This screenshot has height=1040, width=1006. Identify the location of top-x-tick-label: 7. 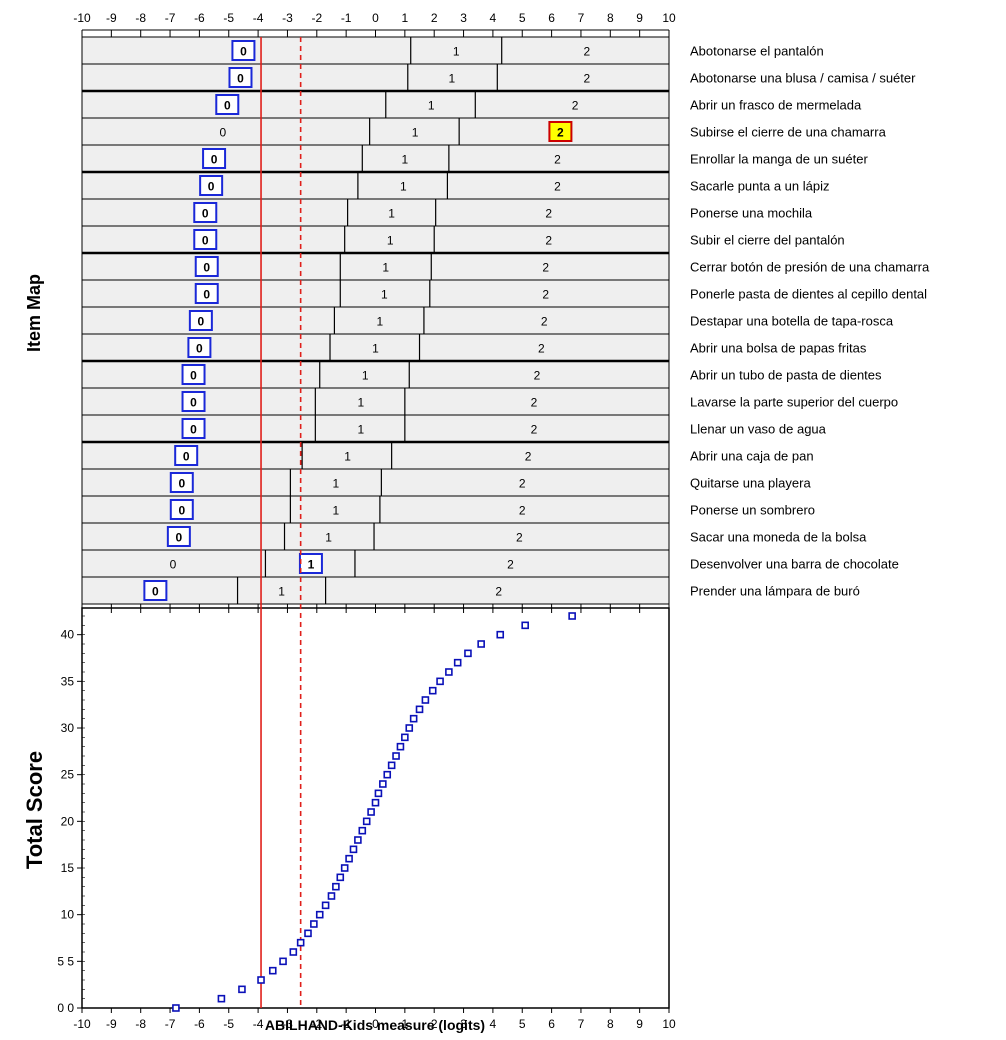
(581, 18).